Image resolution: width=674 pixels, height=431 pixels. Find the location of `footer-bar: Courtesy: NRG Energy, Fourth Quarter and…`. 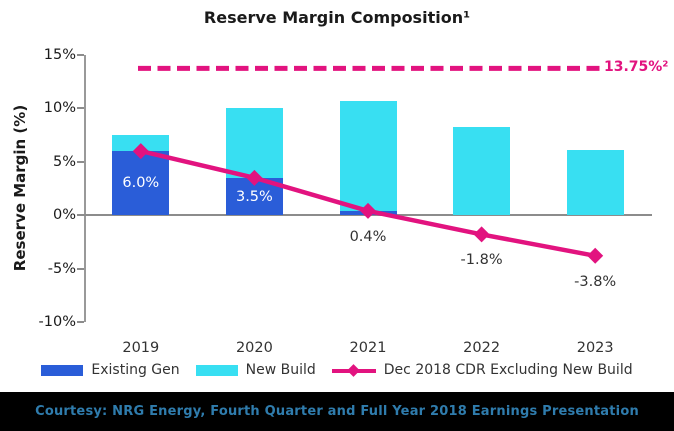

footer-bar: Courtesy: NRG Energy, Fourth Quarter and… is located at coordinates (337, 411).